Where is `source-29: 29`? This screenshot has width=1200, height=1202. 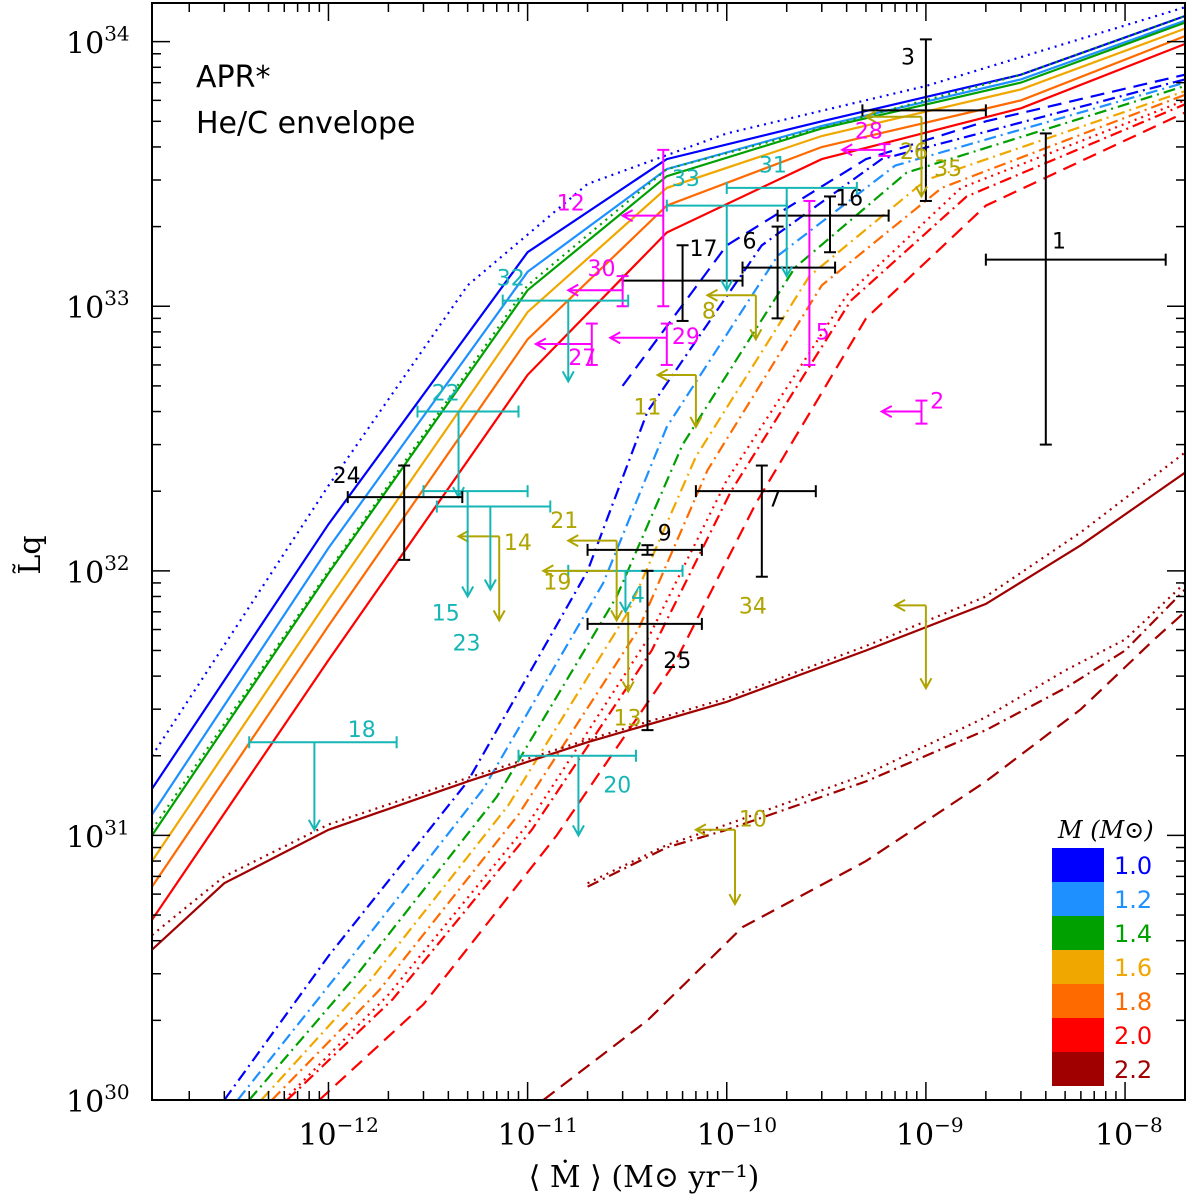 source-29: 29 is located at coordinates (654, 344).